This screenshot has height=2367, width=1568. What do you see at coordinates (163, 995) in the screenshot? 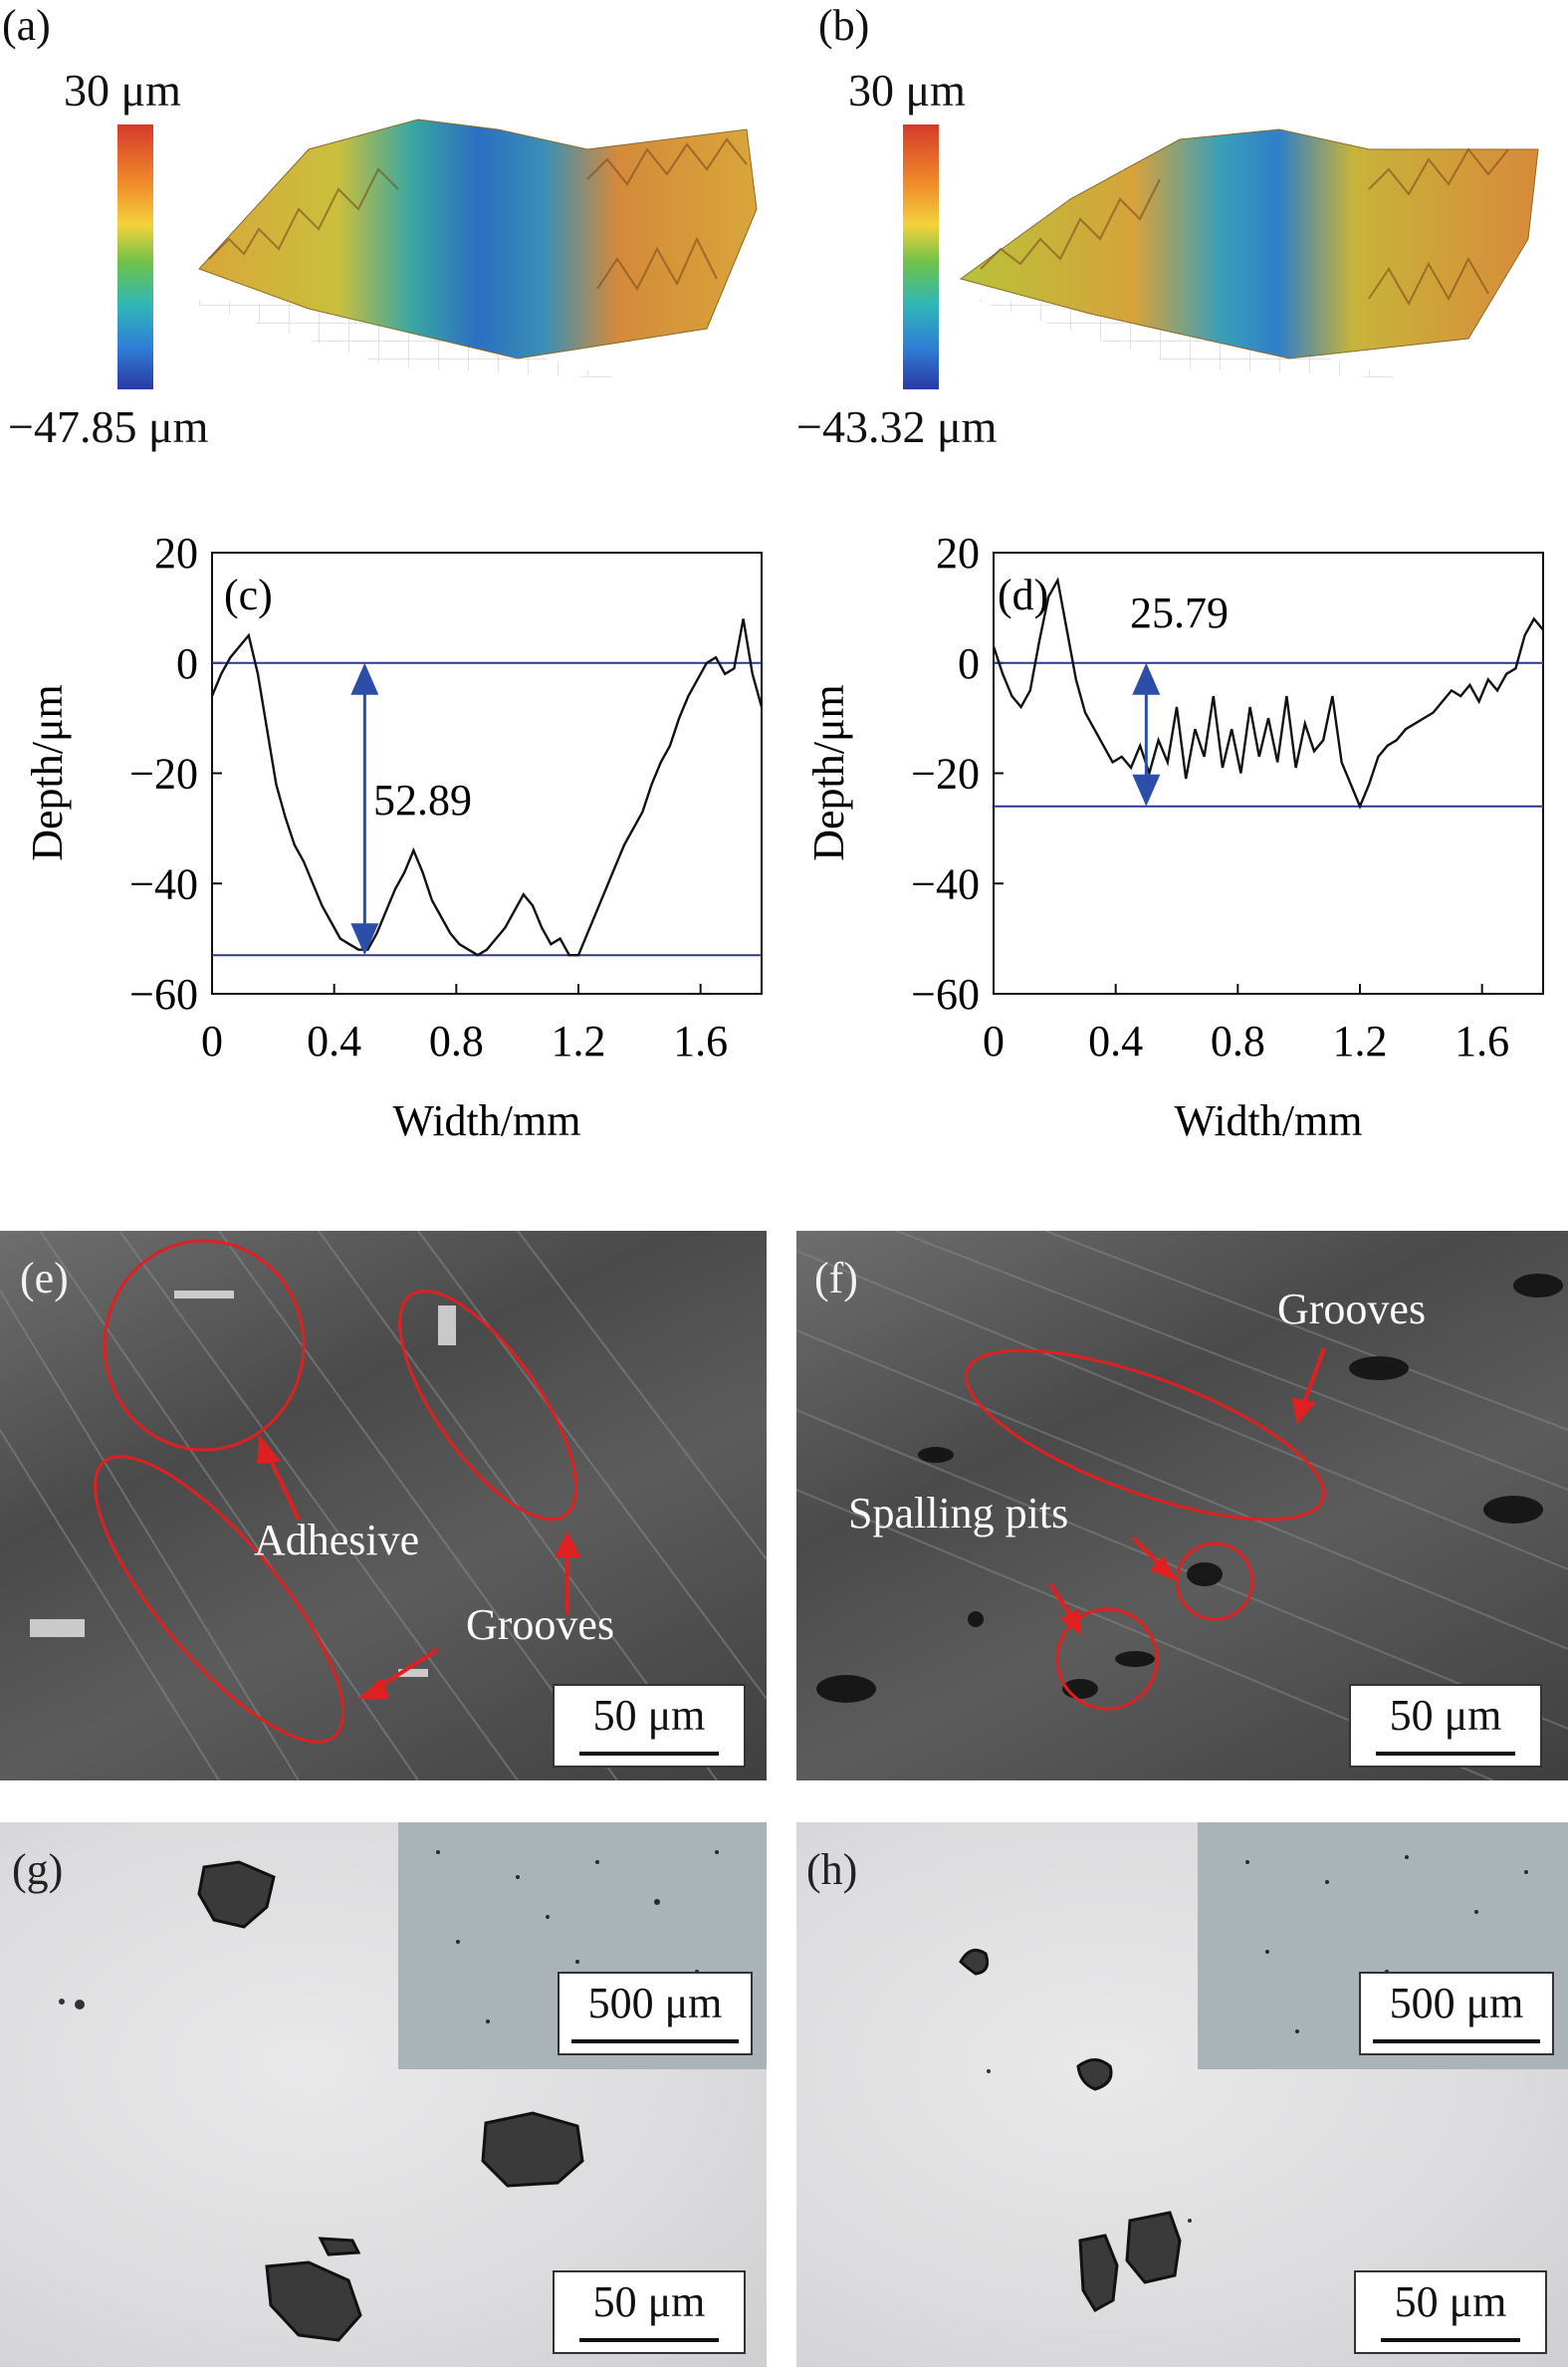
I see `y-tick-label-c-4: −60` at bounding box center [163, 995].